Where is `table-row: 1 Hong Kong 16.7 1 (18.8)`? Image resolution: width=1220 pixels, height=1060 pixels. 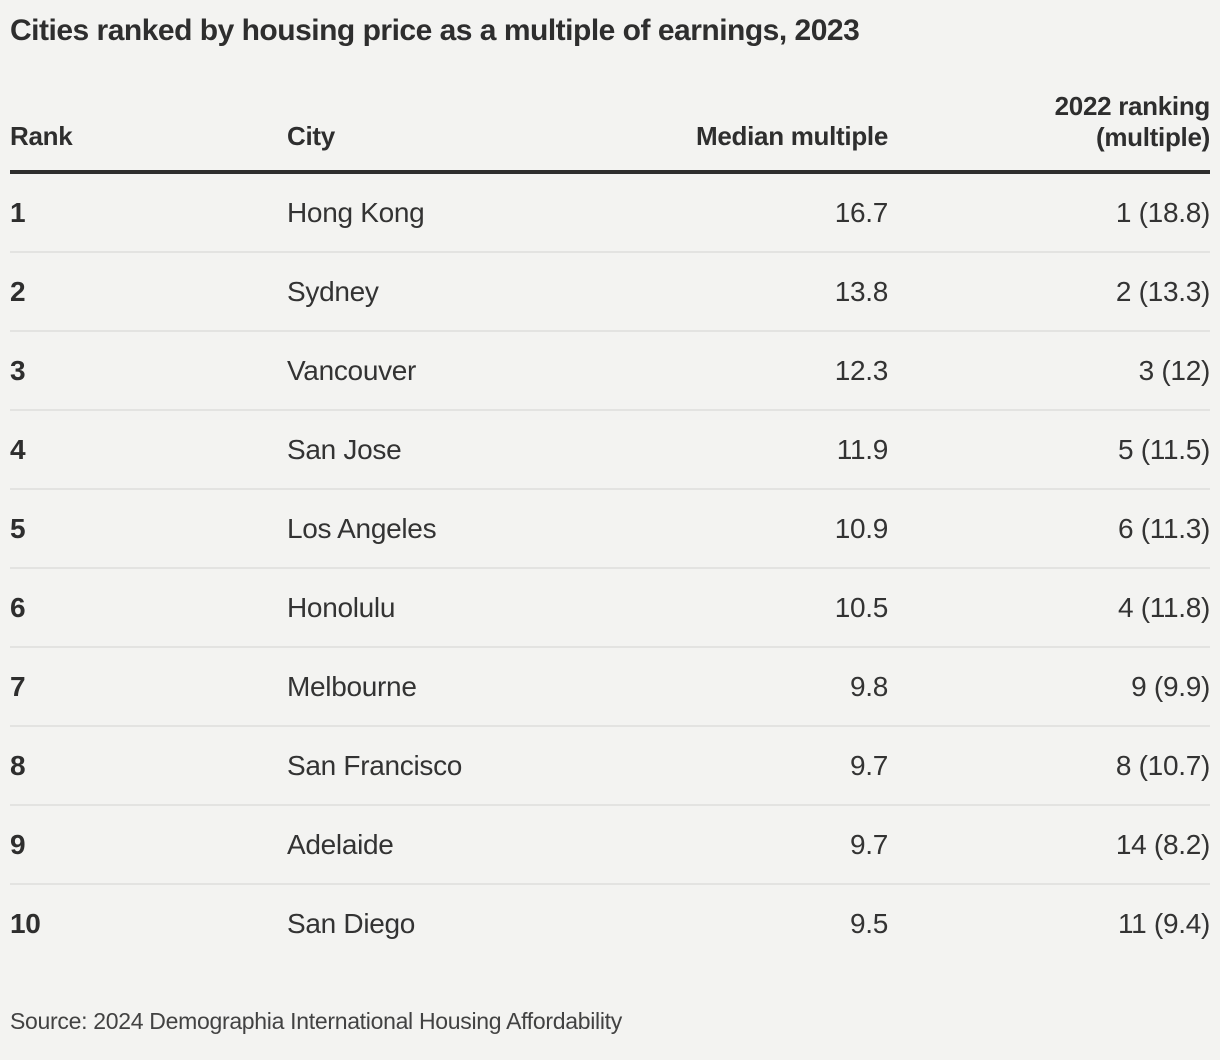 table-row: 1 Hong Kong 16.7 1 (18.8) is located at coordinates (610, 213).